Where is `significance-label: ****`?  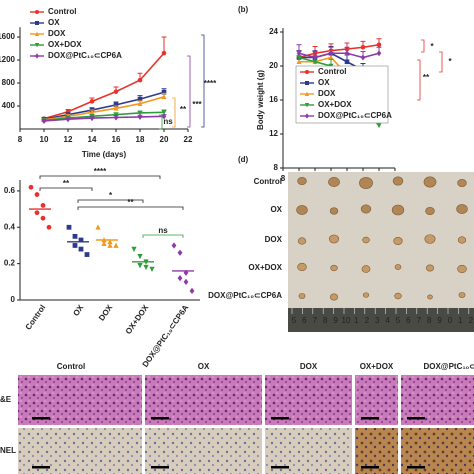
significance-label: **** is located at coordinates (210, 83).